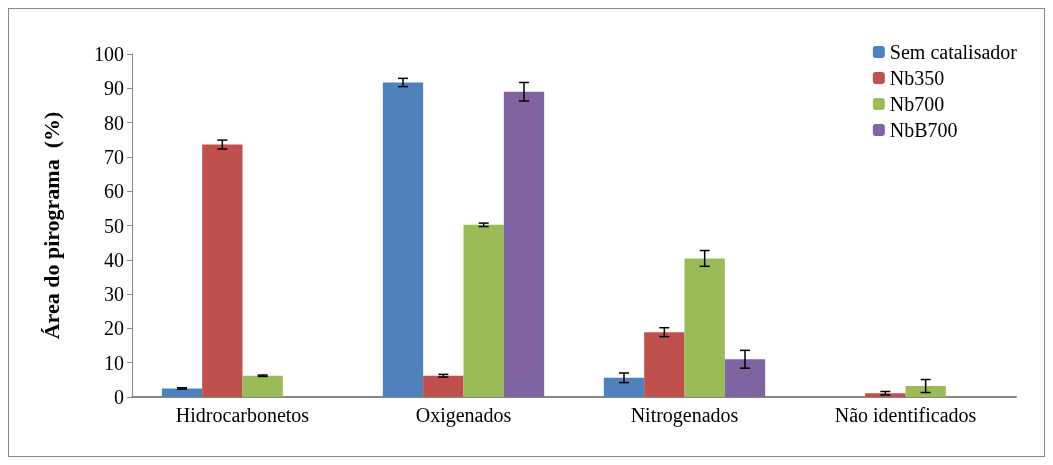 This screenshot has height=465, width=1053. I want to click on legend-label: NbB700, so click(923, 130).